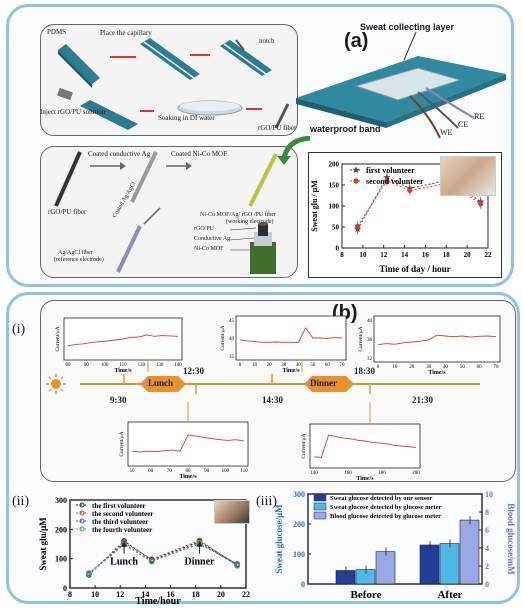 Image resolution: width=523 pixels, height=608 pixels. Describe the element at coordinates (447, 255) in the screenshot. I see `x-tick-label: 18` at that location.